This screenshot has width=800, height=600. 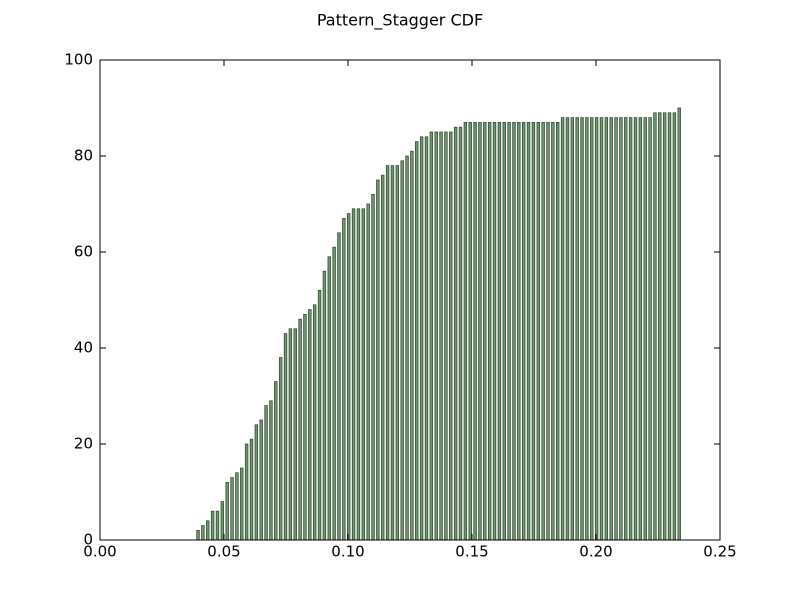 What do you see at coordinates (83, 156) in the screenshot?
I see `y-tick-label: 80` at bounding box center [83, 156].